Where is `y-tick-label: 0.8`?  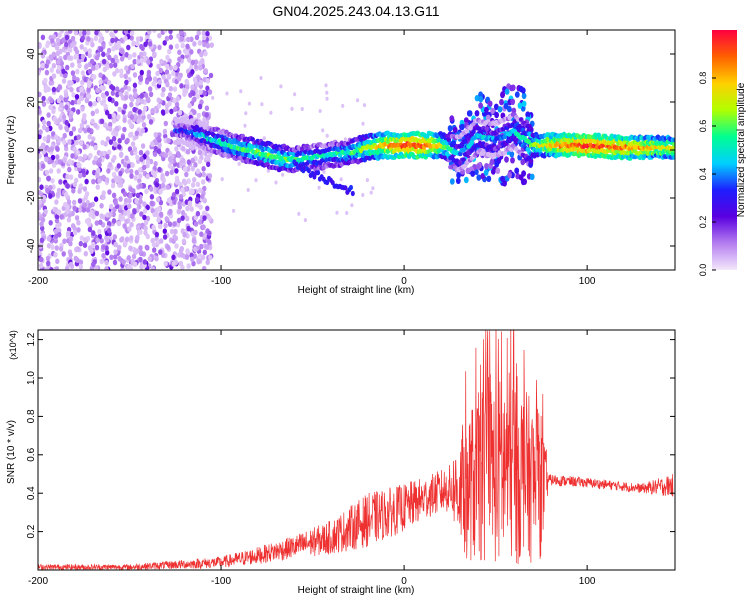 y-tick-label: 0.8 is located at coordinates (31, 416).